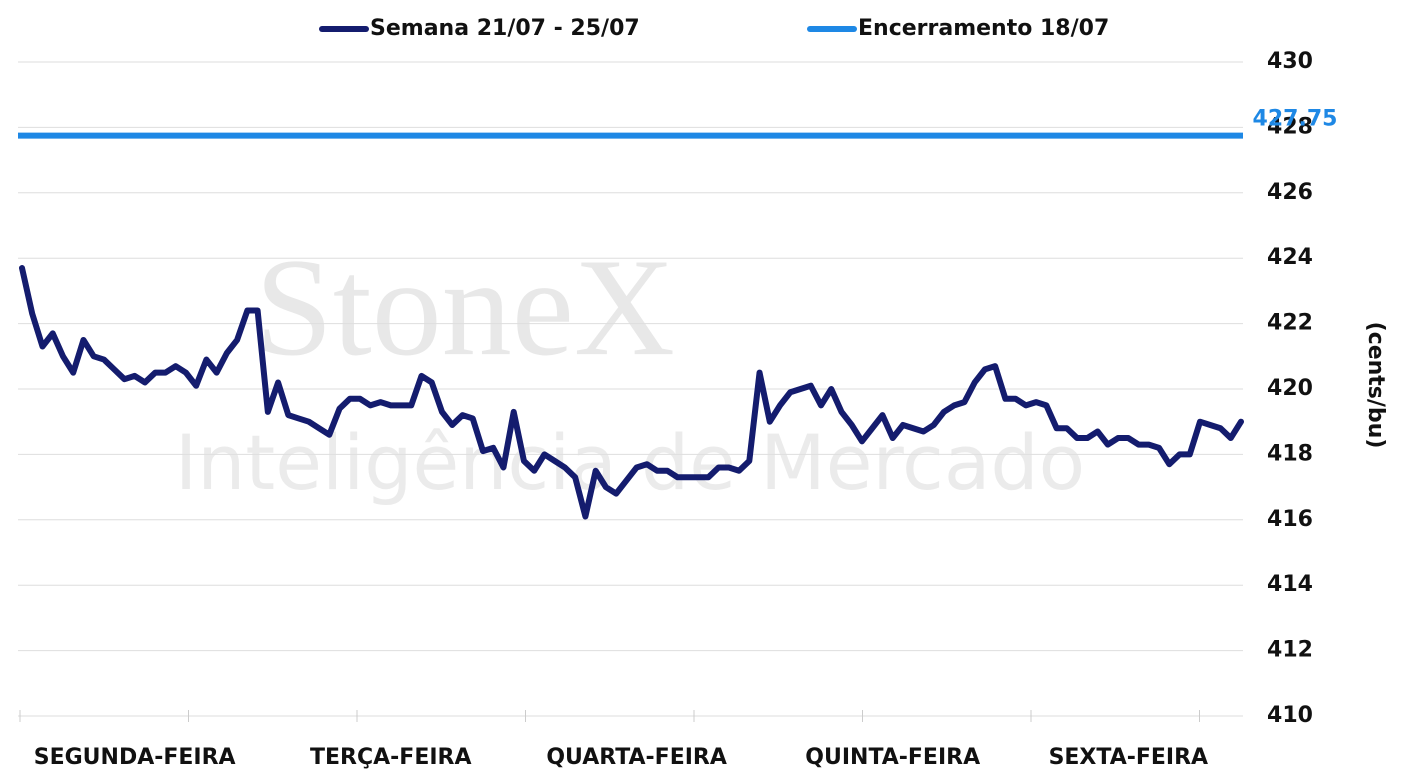 This screenshot has height=778, width=1421. What do you see at coordinates (391, 757) in the screenshot?
I see `x-tick-label: TERÇA-FEIRA` at bounding box center [391, 757].